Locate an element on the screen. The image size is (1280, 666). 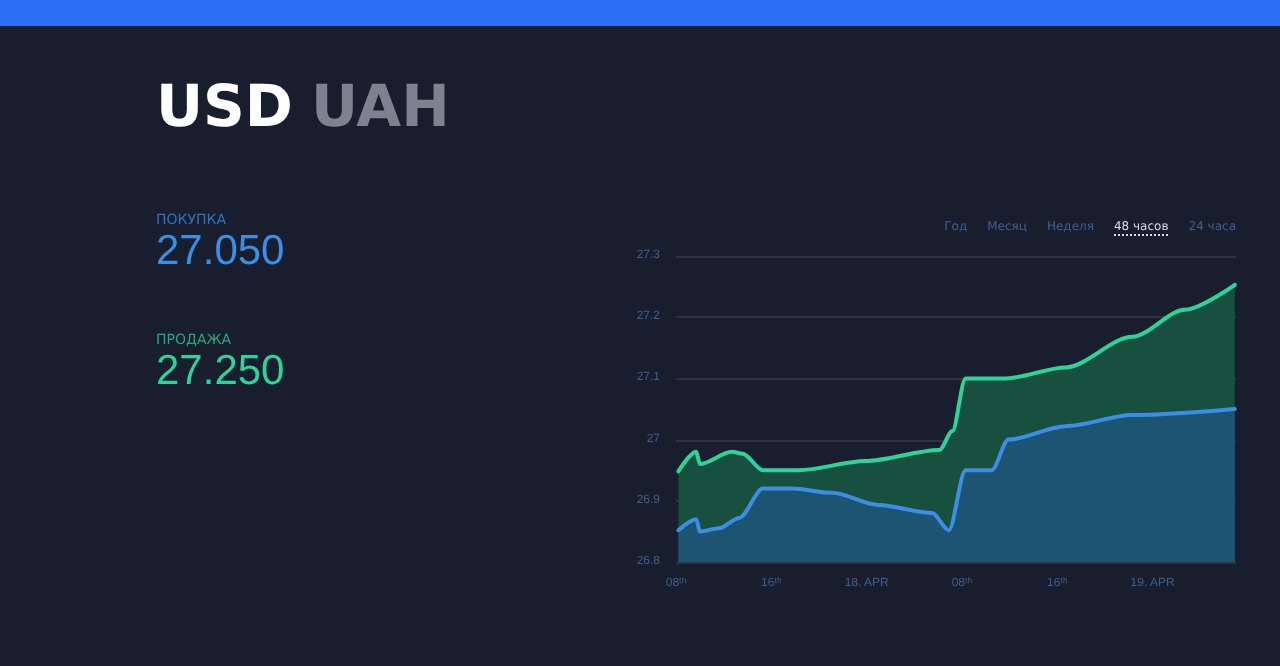
text: 27.050 is located at coordinates (220, 252).